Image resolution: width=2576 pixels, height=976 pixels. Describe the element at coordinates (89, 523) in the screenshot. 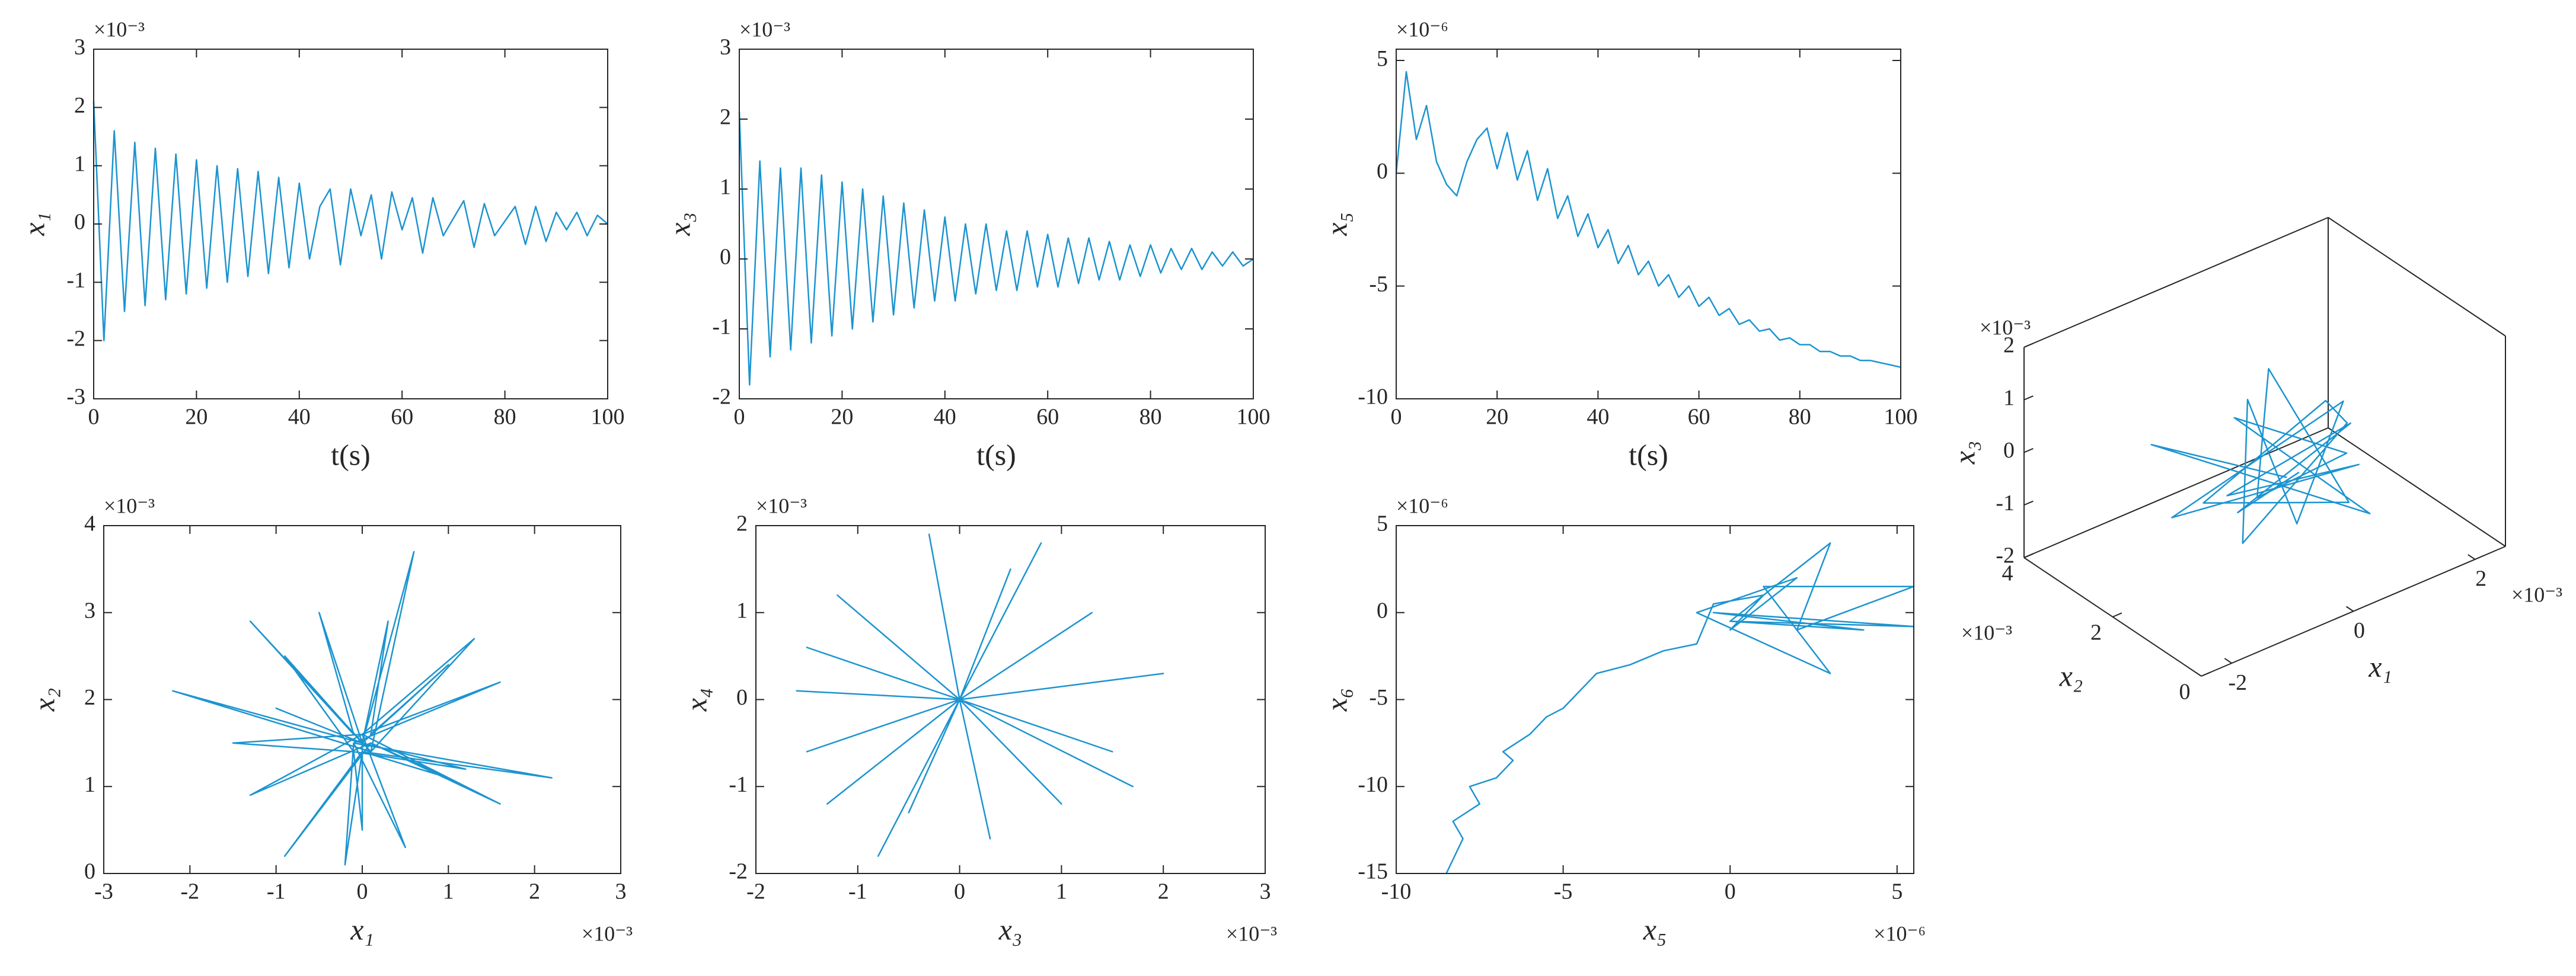

I see `y-tick-label: 4` at that location.